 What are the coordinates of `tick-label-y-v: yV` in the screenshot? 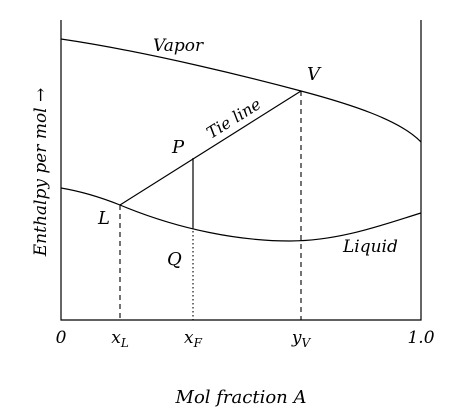 It's located at (301, 339).